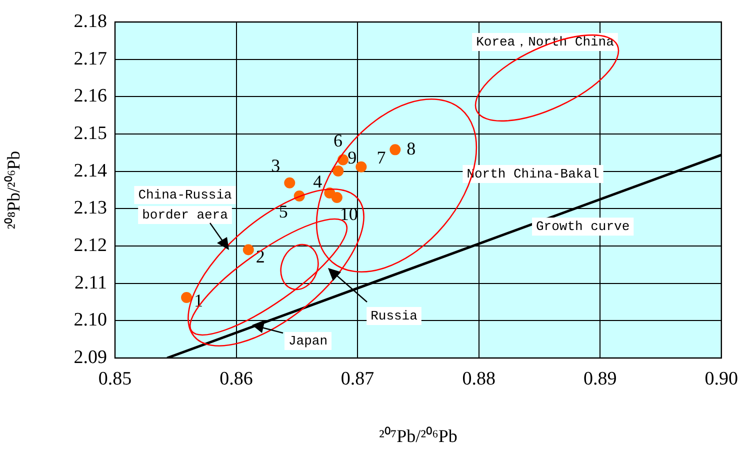 The image size is (748, 452). I want to click on annotation: 2, so click(260, 256).